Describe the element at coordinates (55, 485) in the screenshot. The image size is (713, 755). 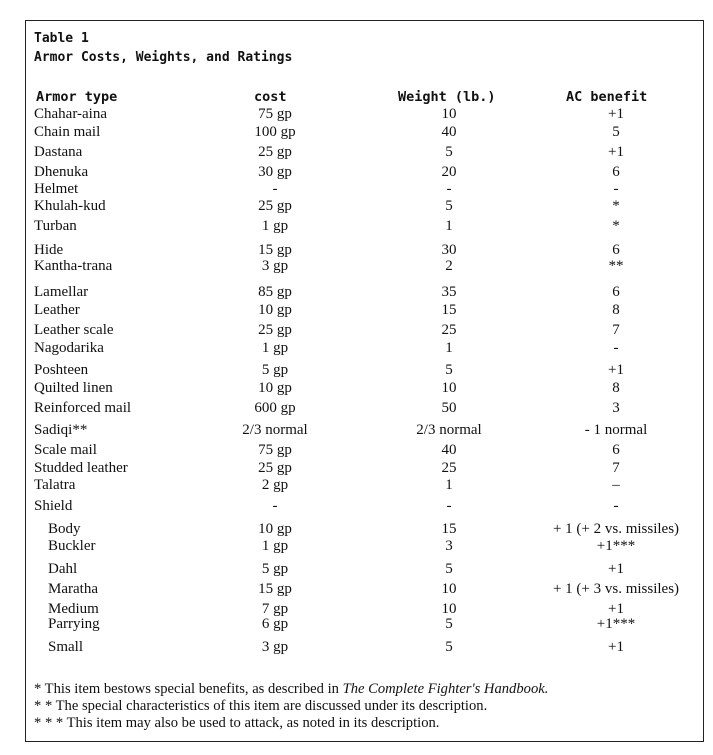
I see `armor-type-cell: Talatra` at that location.